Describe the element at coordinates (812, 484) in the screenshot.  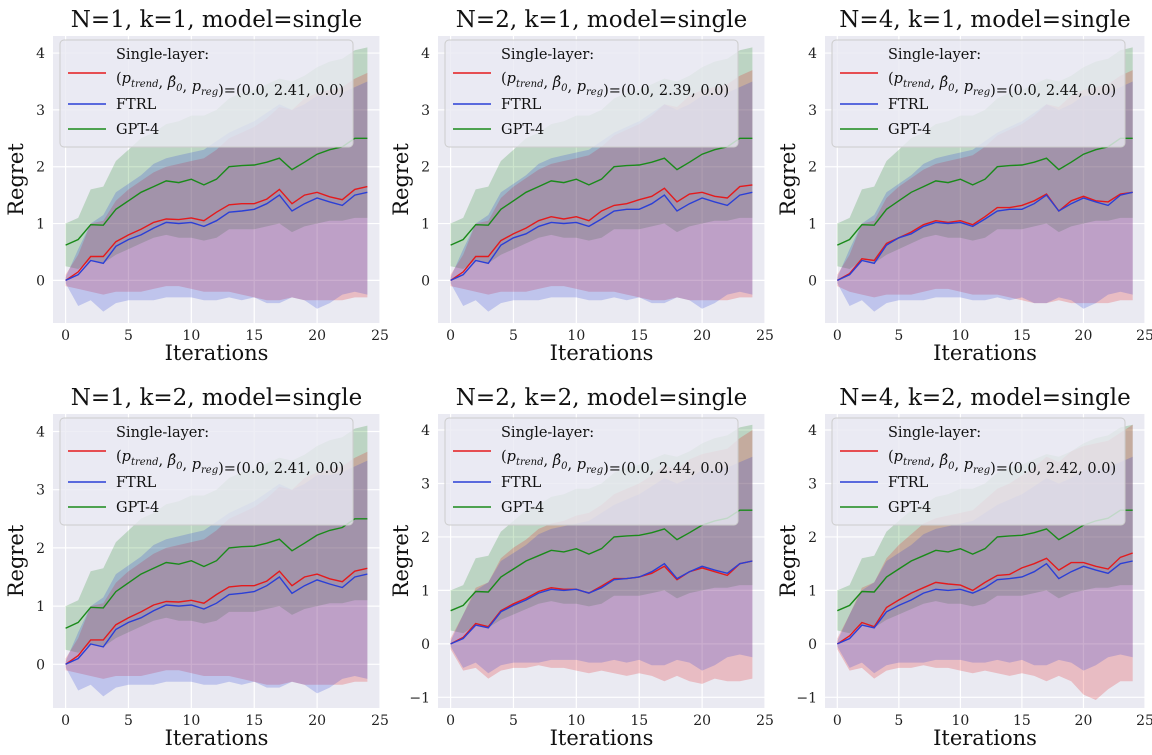
I see `y-tick-label: 3` at that location.